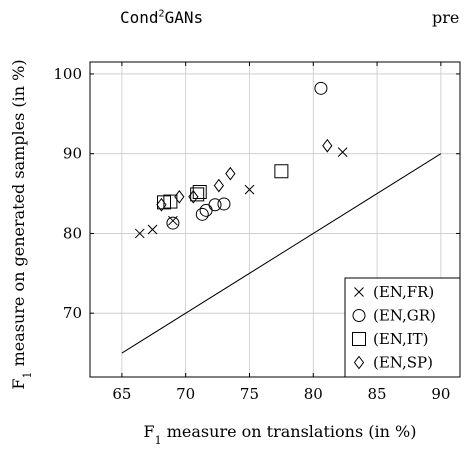 This screenshot has width=475, height=460. I want to click on legend-square-icon, so click(359, 339).